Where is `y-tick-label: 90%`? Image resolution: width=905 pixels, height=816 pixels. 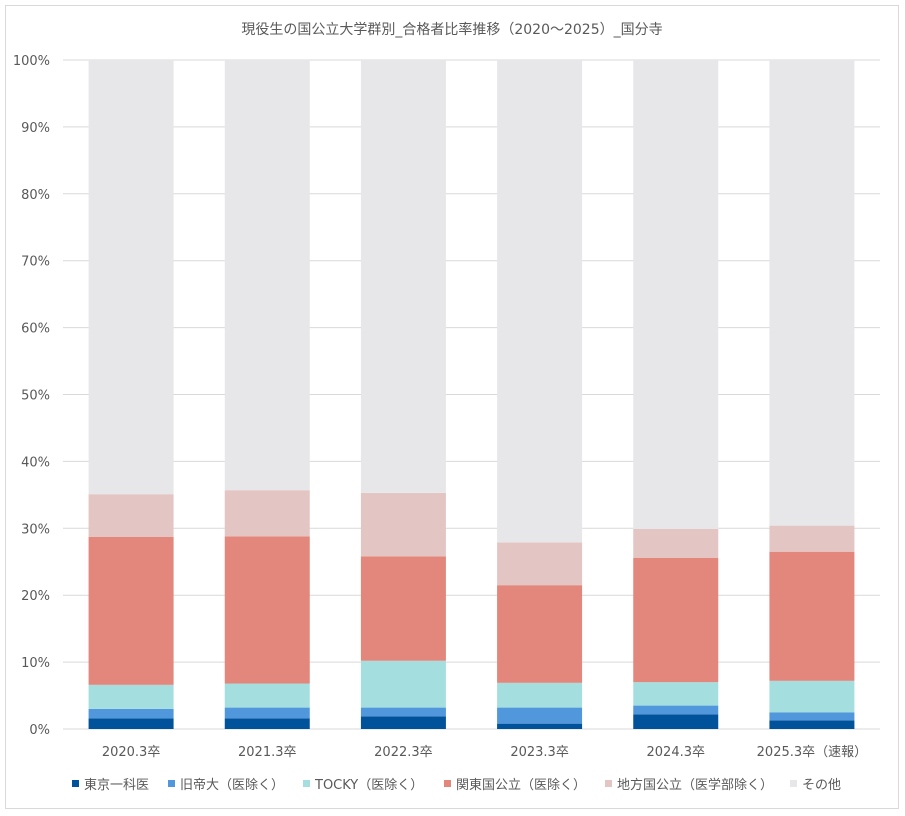 y-tick-label: 90% is located at coordinates (35, 128).